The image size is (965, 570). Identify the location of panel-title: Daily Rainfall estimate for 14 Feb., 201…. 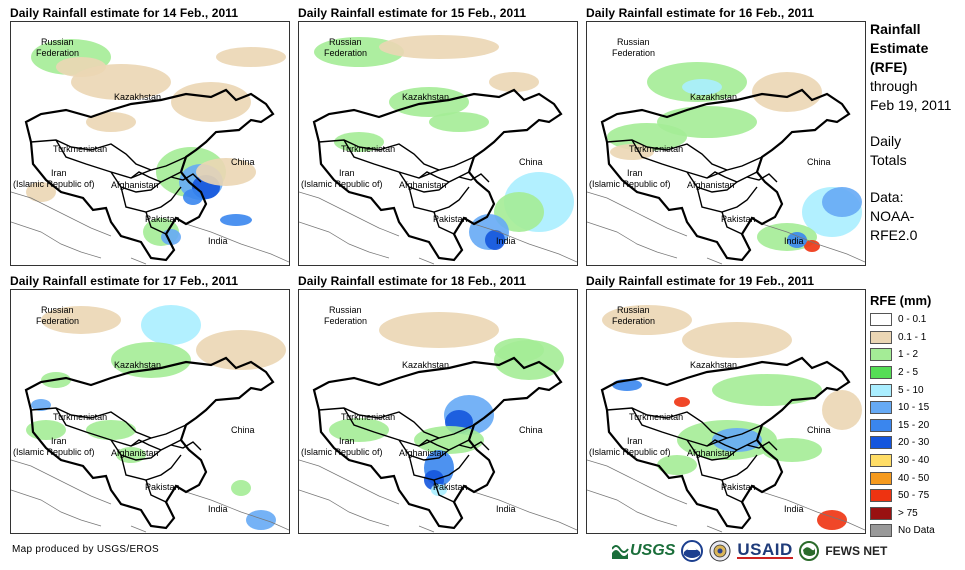
(124, 13).